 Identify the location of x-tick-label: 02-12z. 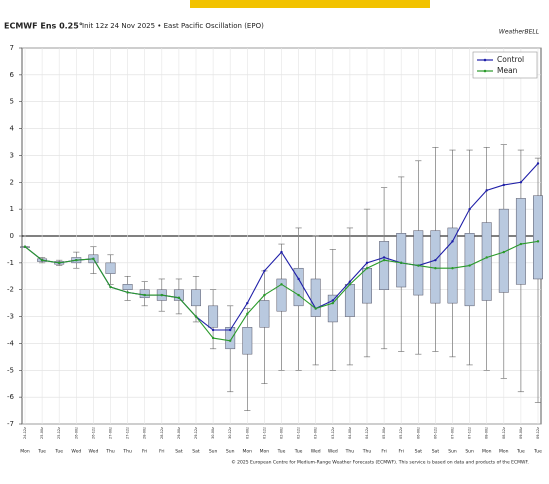
(299, 433).